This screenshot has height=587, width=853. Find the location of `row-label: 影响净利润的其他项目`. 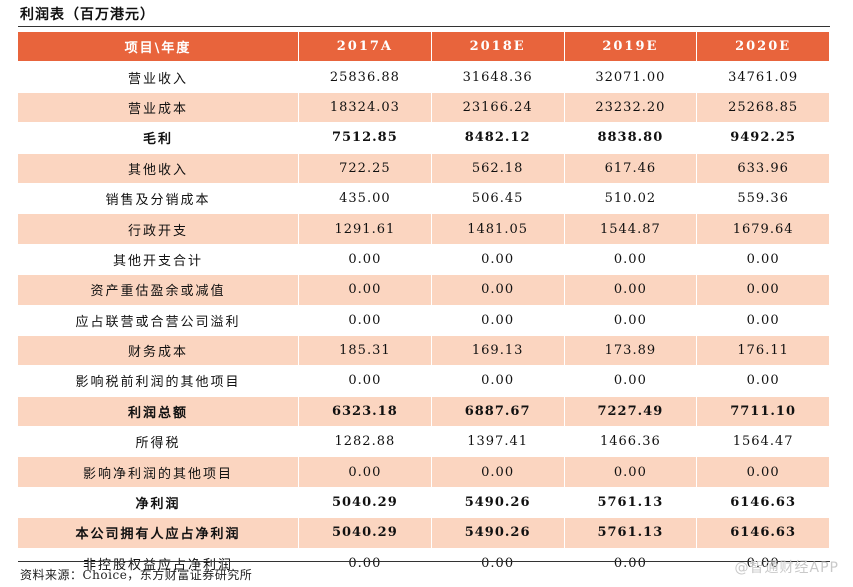

row-label: 影响净利润的其他项目 is located at coordinates (158, 472).